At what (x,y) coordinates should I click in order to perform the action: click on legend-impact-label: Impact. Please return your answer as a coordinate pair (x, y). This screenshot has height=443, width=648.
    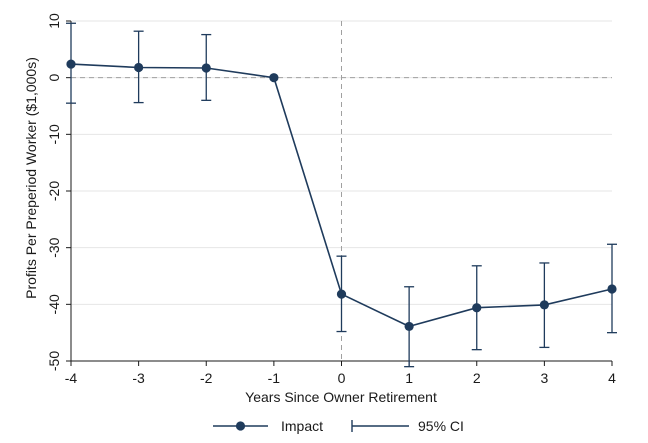
    Looking at the image, I should click on (302, 426).